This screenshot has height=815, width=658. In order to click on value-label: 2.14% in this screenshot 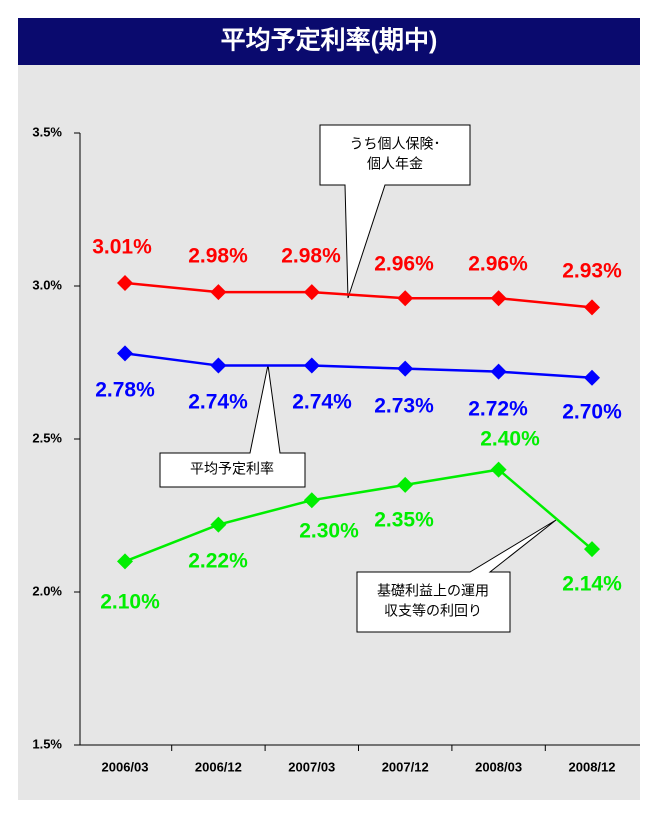, I will do `click(592, 584)`.